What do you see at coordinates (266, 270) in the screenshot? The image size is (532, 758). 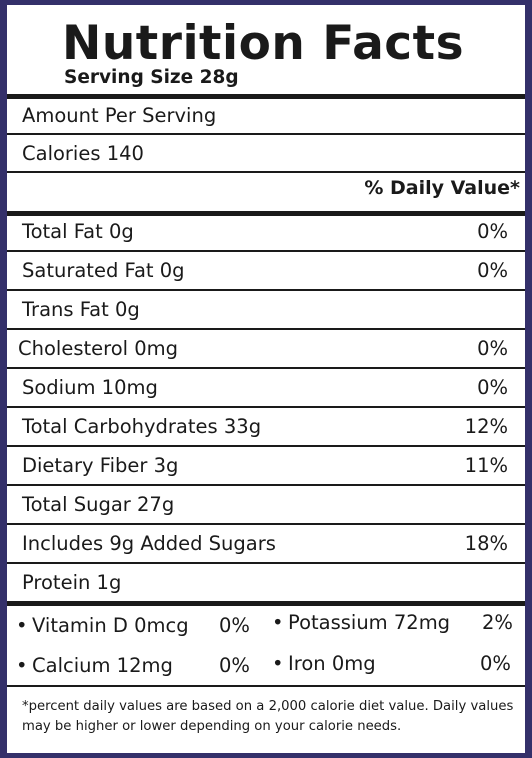 I see `nutrient-row: Saturated Fat 0g 0%` at bounding box center [266, 270].